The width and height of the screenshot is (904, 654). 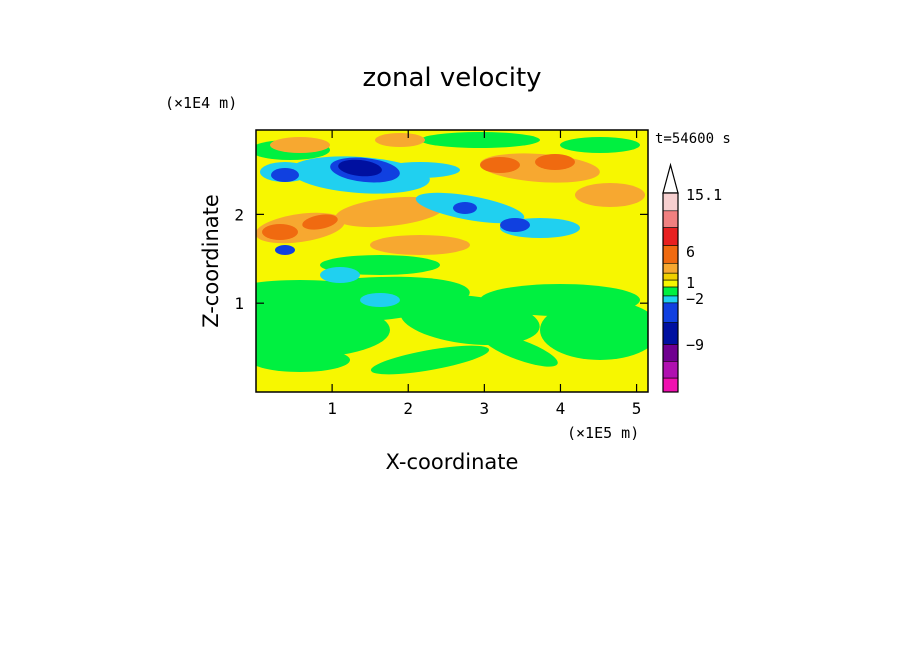 What do you see at coordinates (603, 433) in the screenshot?
I see `x-unit-label: (×1E5 m)` at bounding box center [603, 433].